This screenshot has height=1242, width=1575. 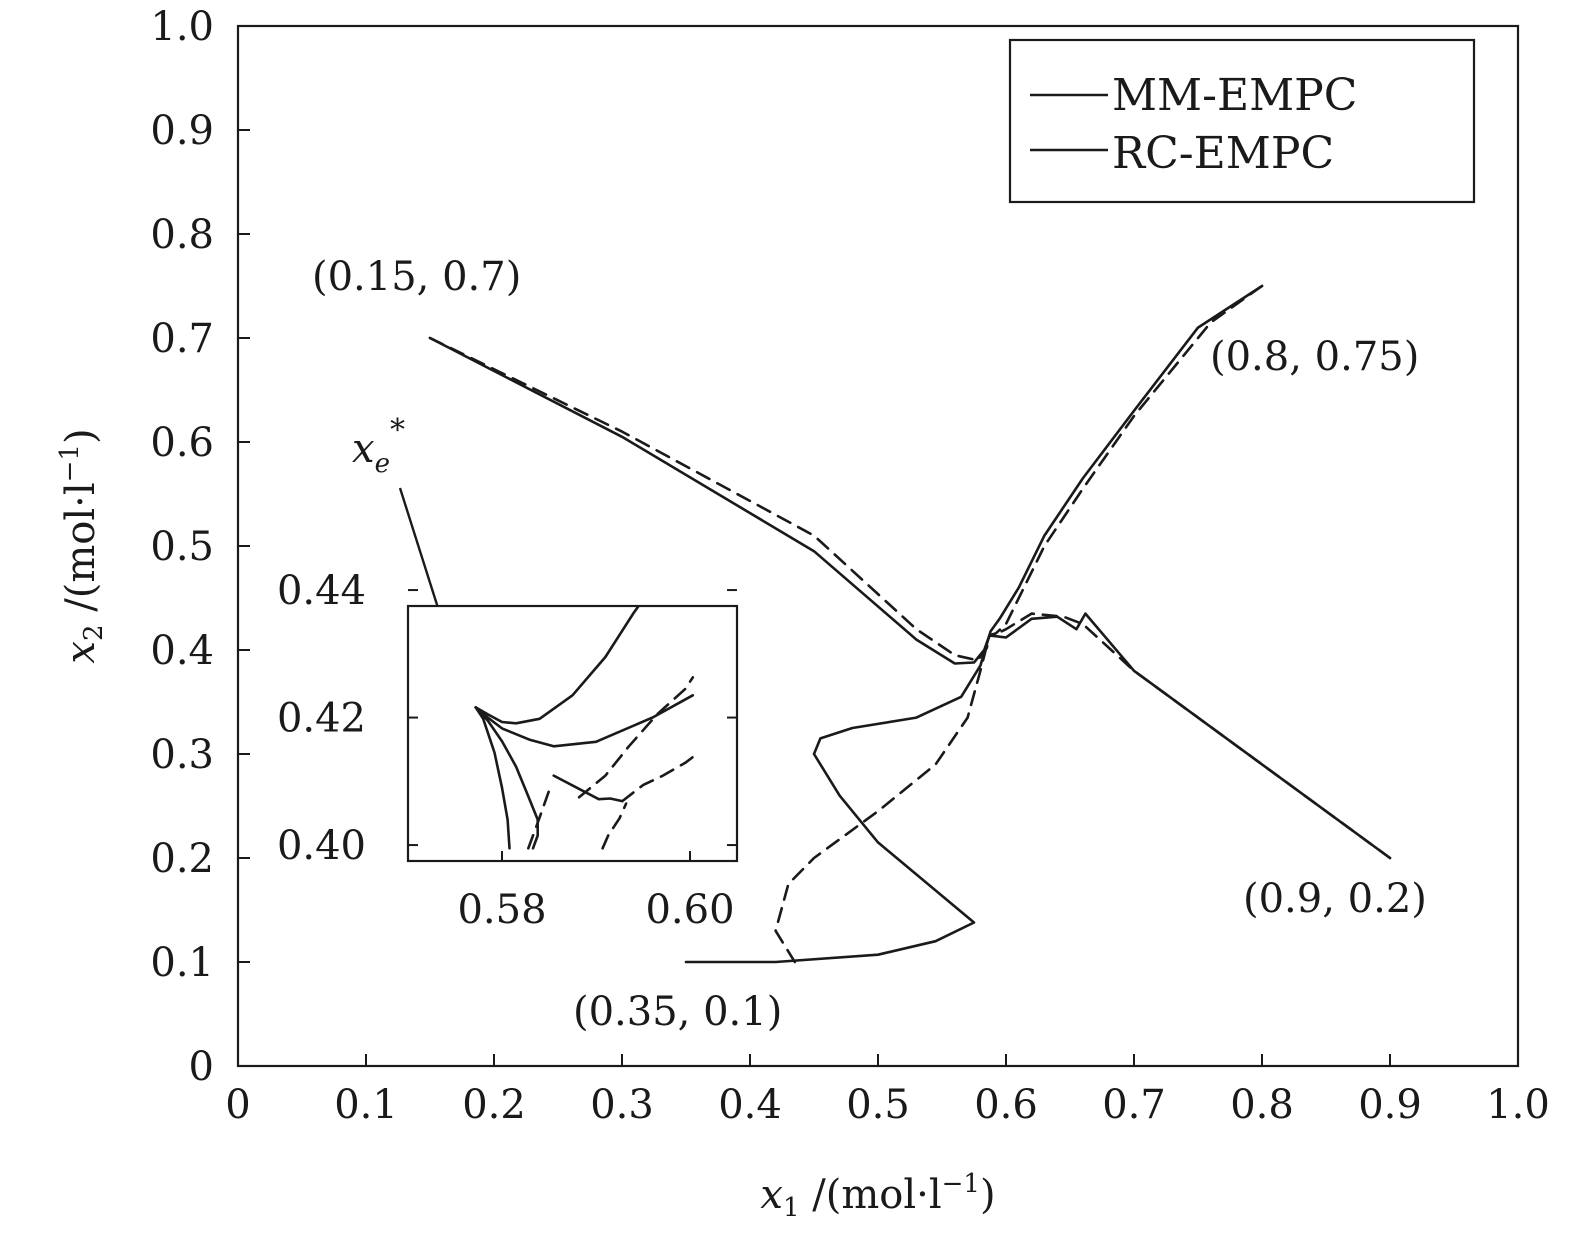 What do you see at coordinates (182, 27) in the screenshot?
I see `y-tick-label: 1.0` at bounding box center [182, 27].